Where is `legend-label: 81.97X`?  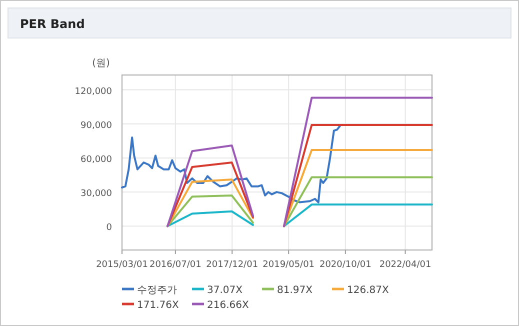 legend-label: 81.97X is located at coordinates (295, 290).